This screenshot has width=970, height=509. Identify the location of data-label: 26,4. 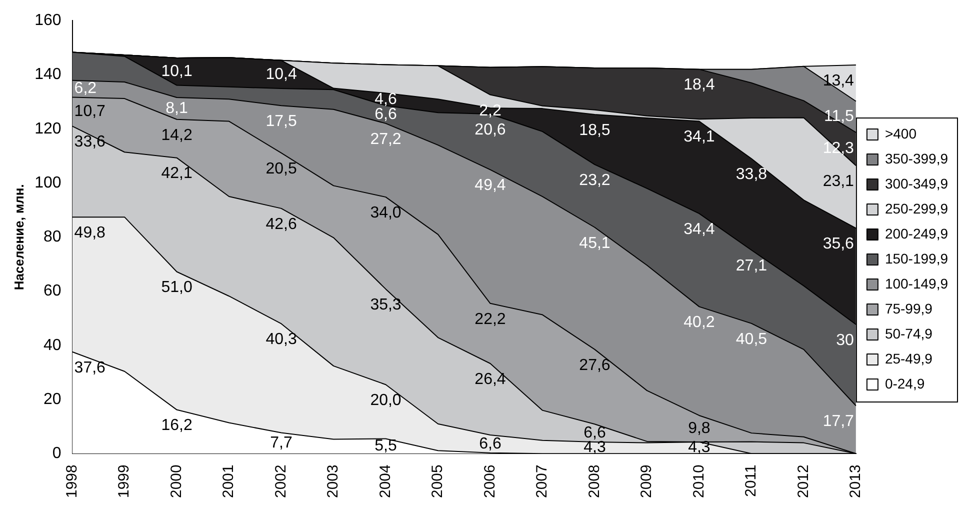
(490, 379).